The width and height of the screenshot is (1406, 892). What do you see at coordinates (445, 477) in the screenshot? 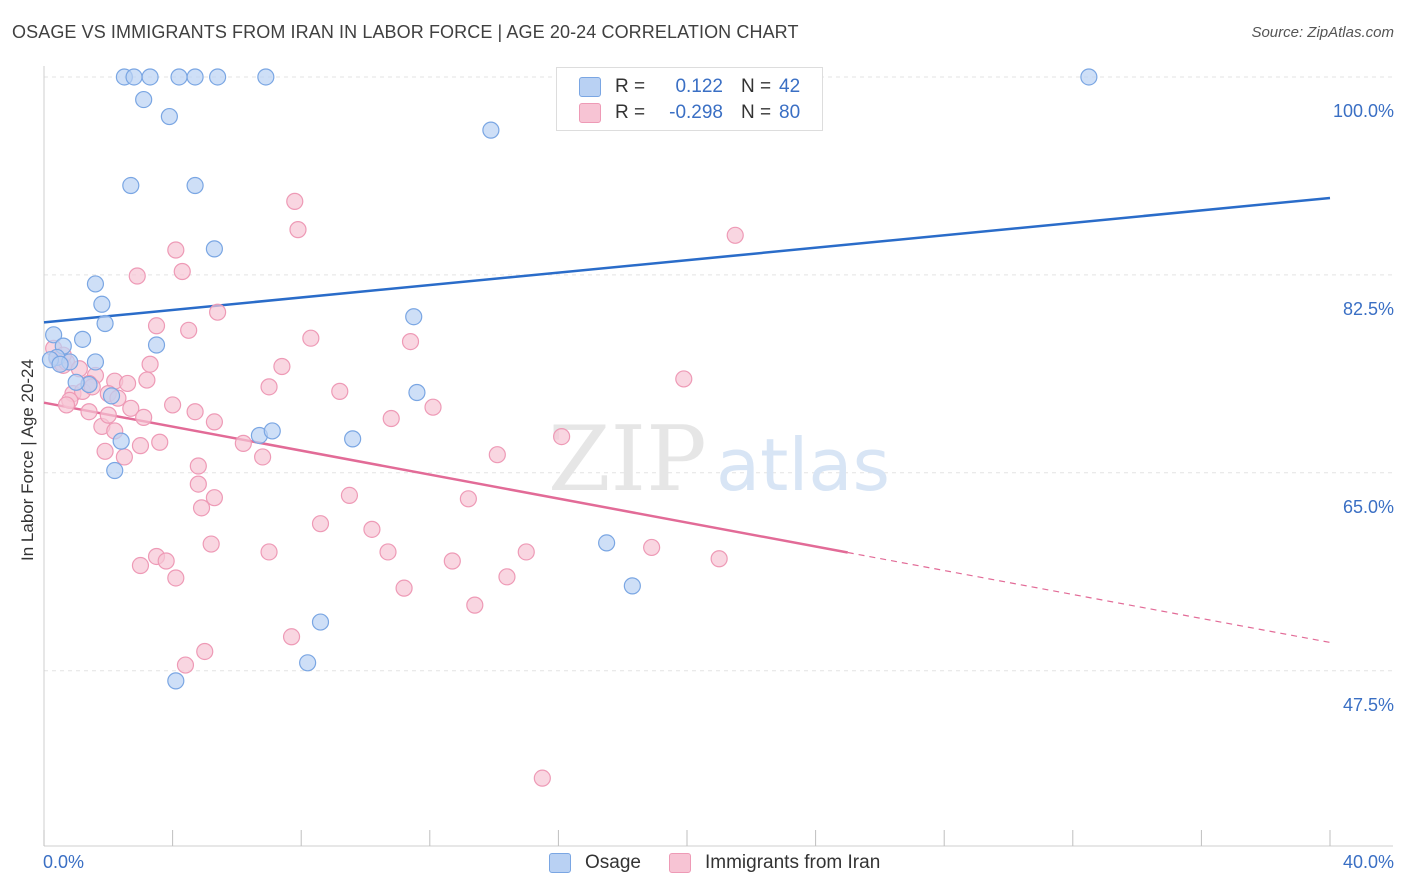
I see `iran-trend-line` at bounding box center [445, 477].